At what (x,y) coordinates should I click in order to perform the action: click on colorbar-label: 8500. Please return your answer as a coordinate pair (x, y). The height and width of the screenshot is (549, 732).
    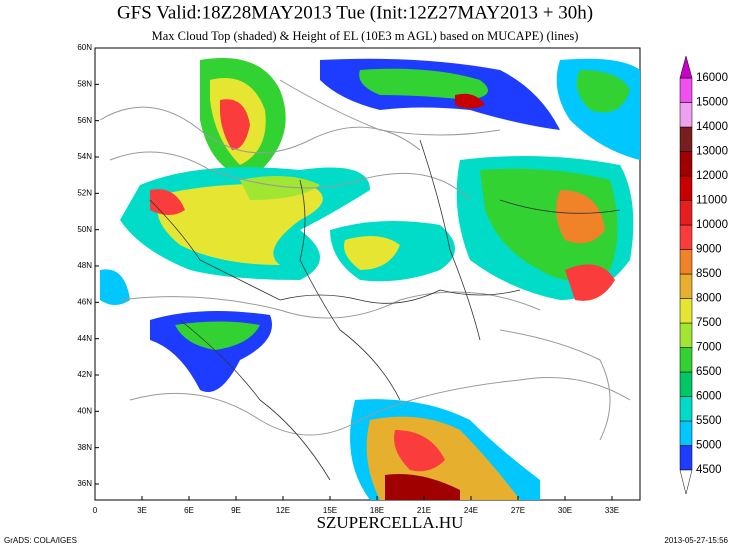
    Looking at the image, I should click on (709, 274).